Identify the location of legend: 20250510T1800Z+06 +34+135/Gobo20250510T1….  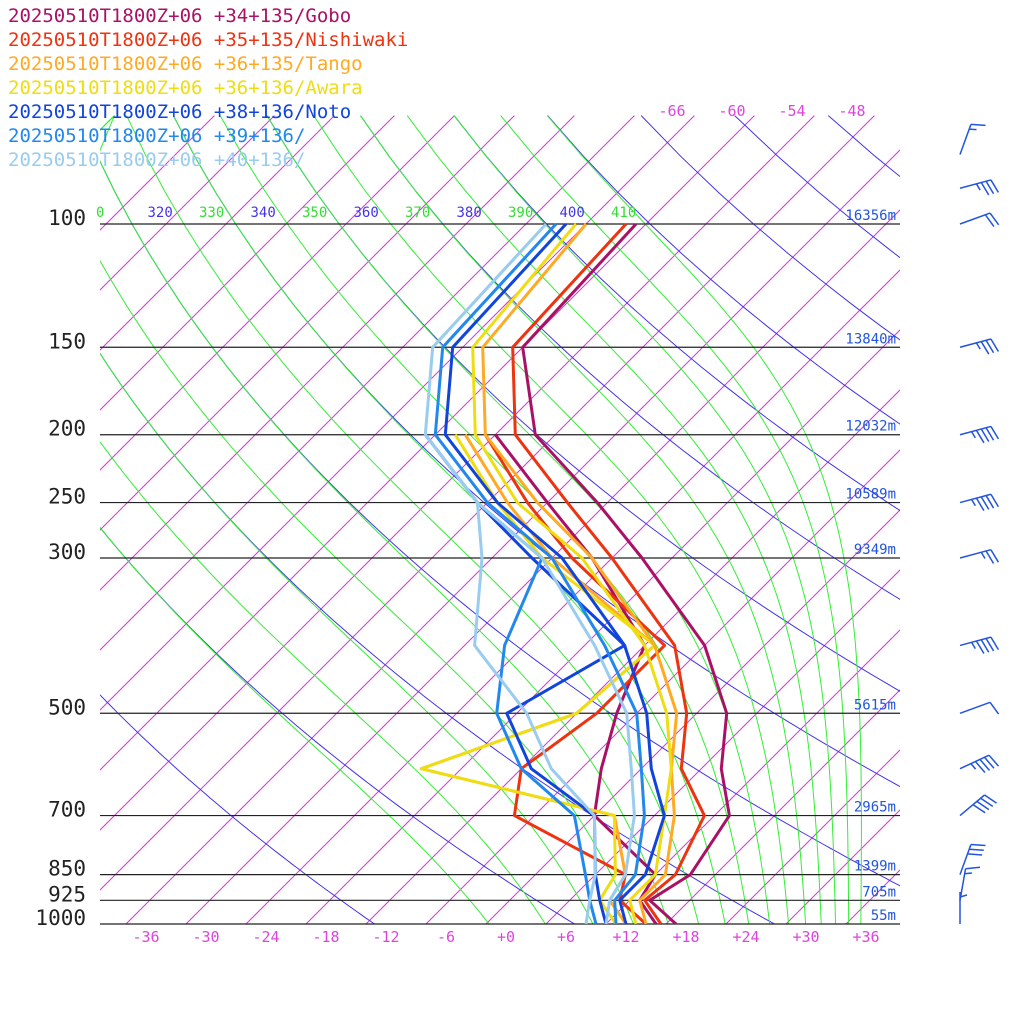
(208, 88).